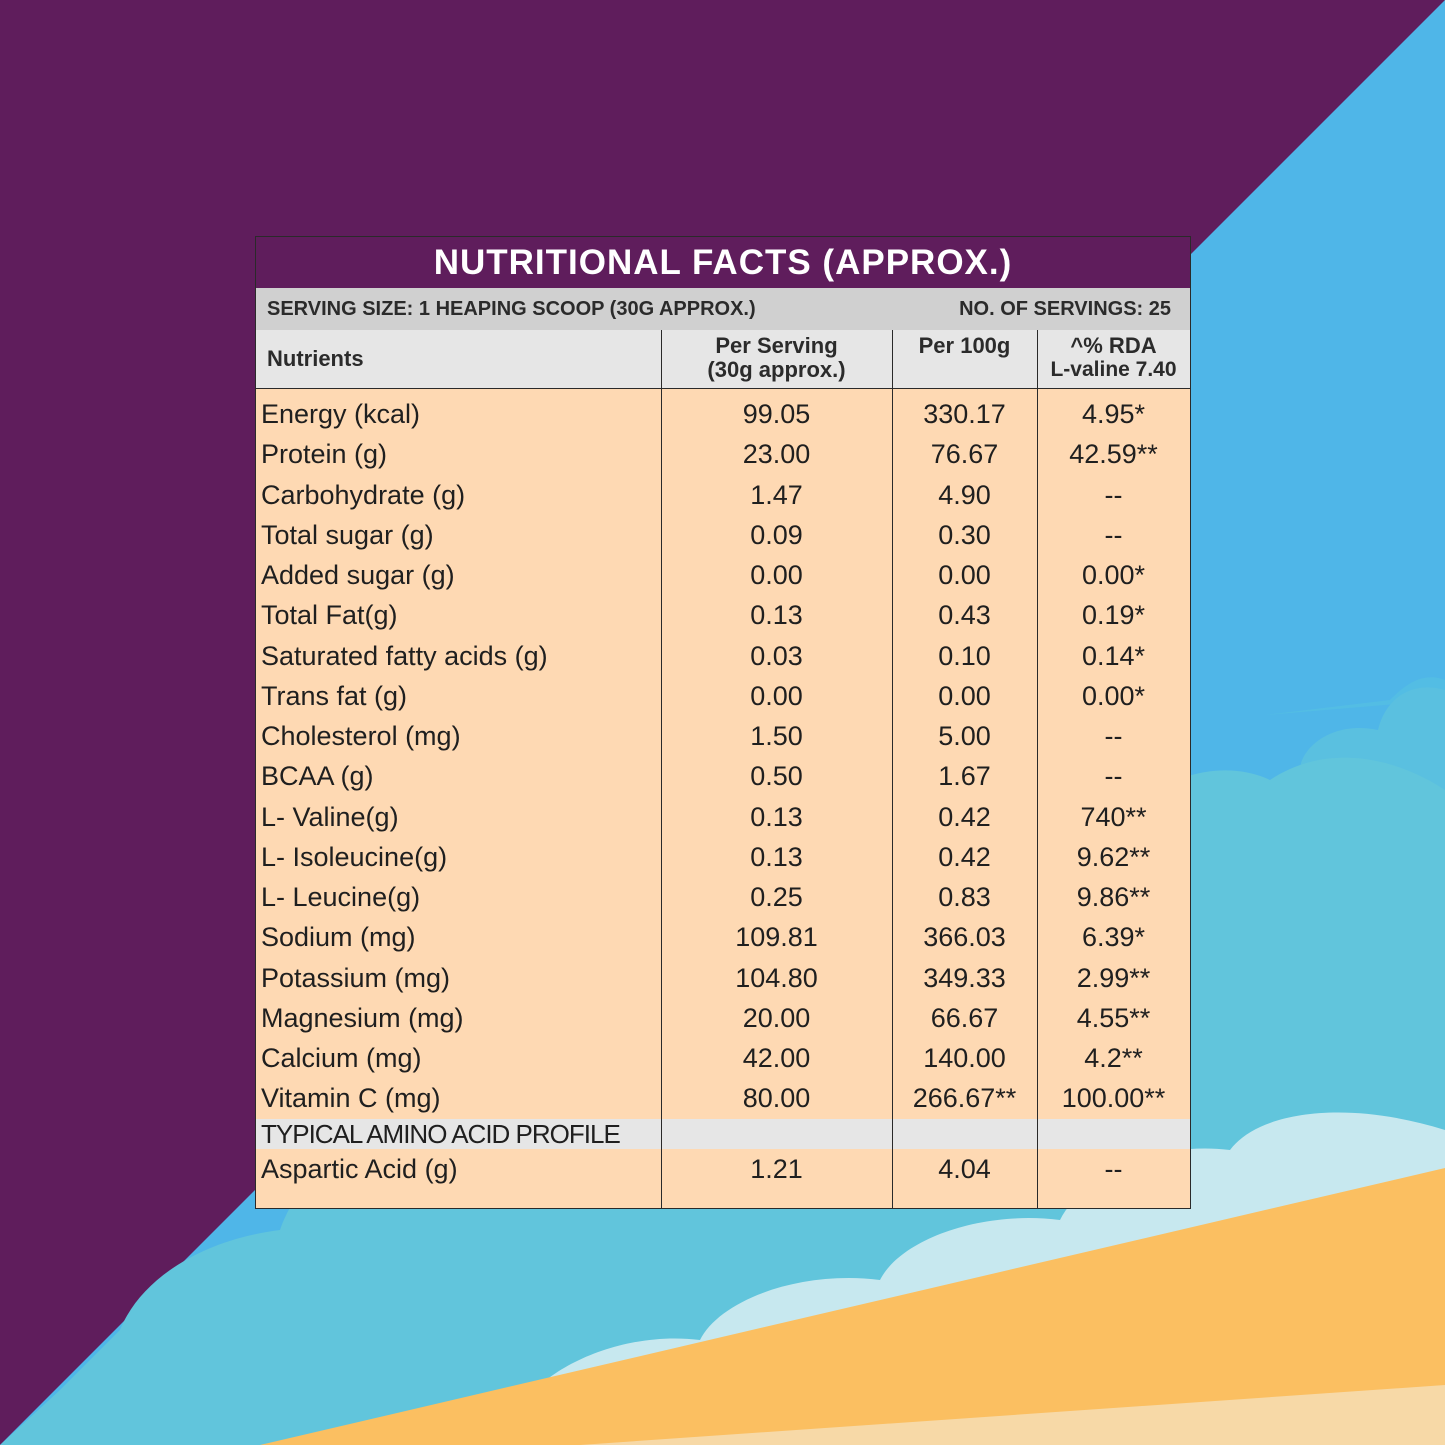 The width and height of the screenshot is (1445, 1445). I want to click on nutrient-row: BCAA (g) 0.50 1.67 --, so click(723, 776).